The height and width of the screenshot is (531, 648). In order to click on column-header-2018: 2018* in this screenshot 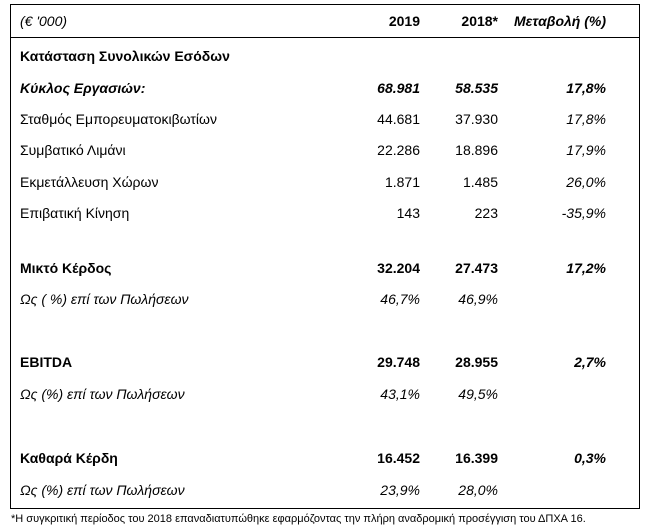, I will do `click(479, 21)`.